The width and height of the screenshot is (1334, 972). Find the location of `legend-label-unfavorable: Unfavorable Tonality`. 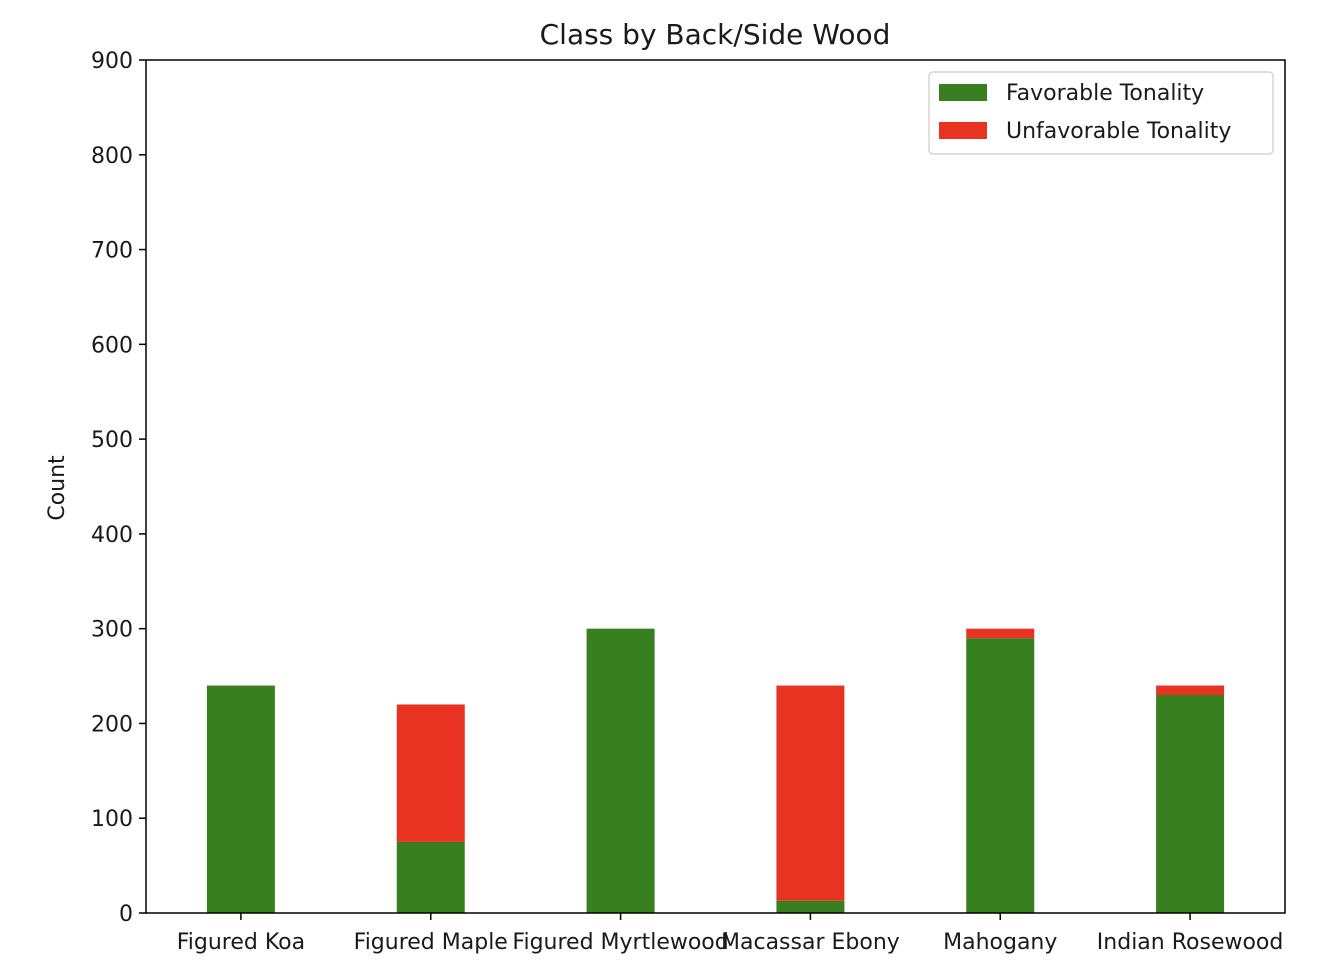

legend-label-unfavorable: Unfavorable Tonality is located at coordinates (1118, 131).